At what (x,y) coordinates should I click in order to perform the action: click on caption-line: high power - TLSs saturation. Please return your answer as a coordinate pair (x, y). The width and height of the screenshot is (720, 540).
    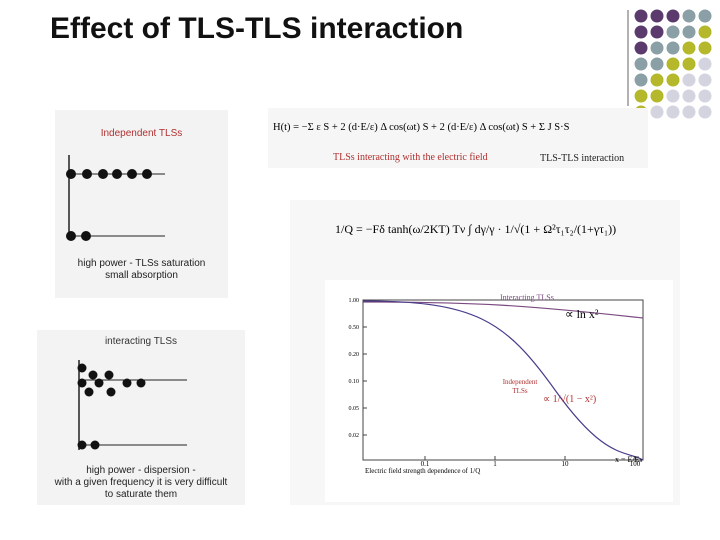
    Looking at the image, I should click on (141, 263).